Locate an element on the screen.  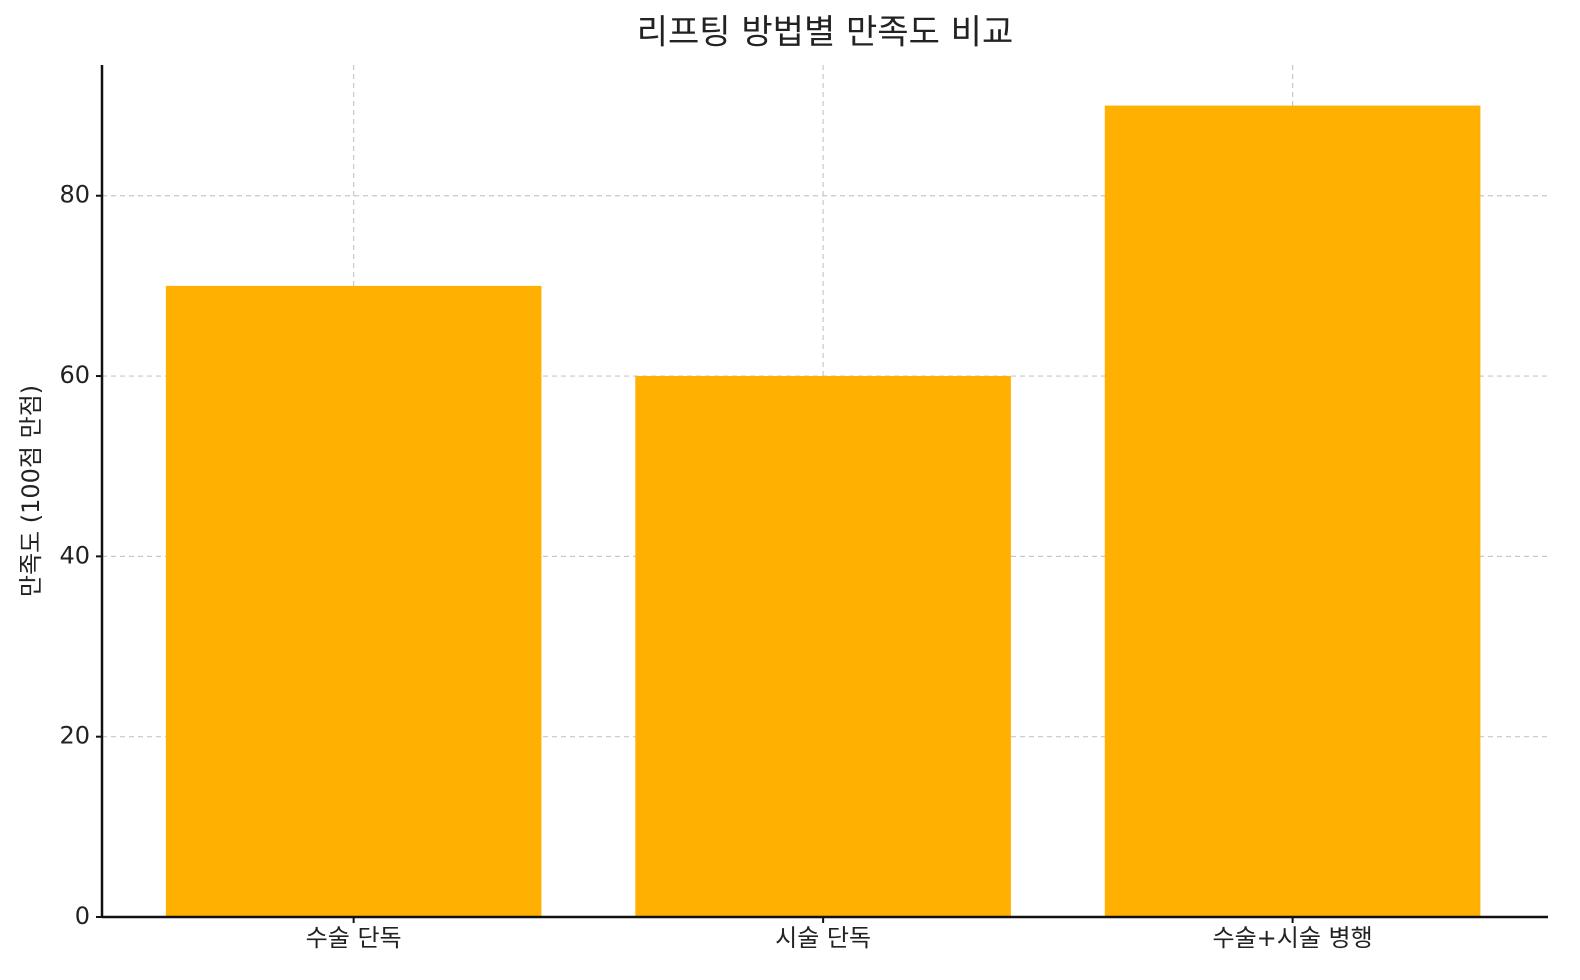
chart-title: 리프팅 방법별 만족도 비교 is located at coordinates (825, 33).